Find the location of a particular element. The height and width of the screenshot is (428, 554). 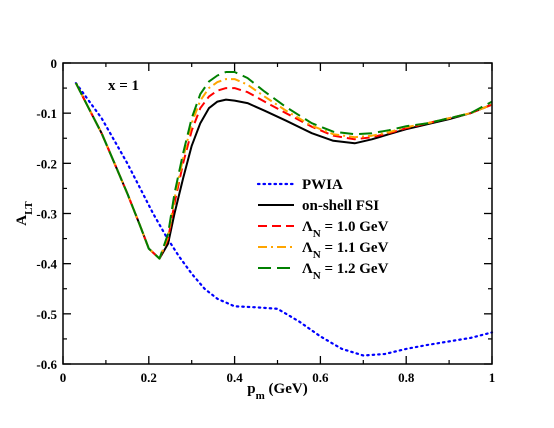

x-tick-label: 1 is located at coordinates (492, 377).